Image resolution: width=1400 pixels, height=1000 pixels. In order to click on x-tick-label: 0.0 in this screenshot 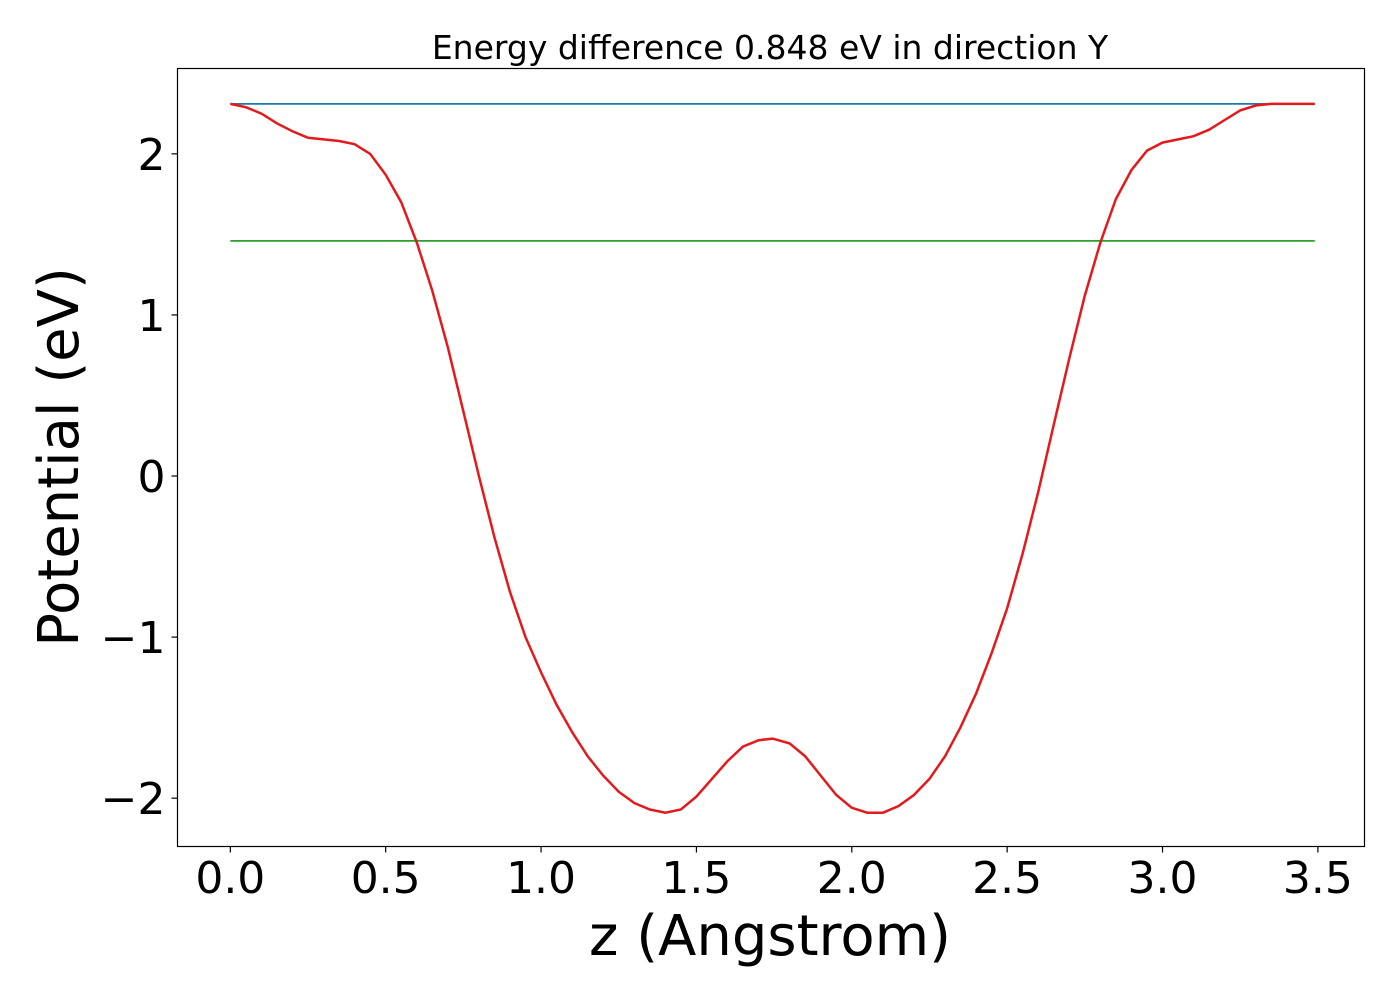, I will do `click(230, 878)`.